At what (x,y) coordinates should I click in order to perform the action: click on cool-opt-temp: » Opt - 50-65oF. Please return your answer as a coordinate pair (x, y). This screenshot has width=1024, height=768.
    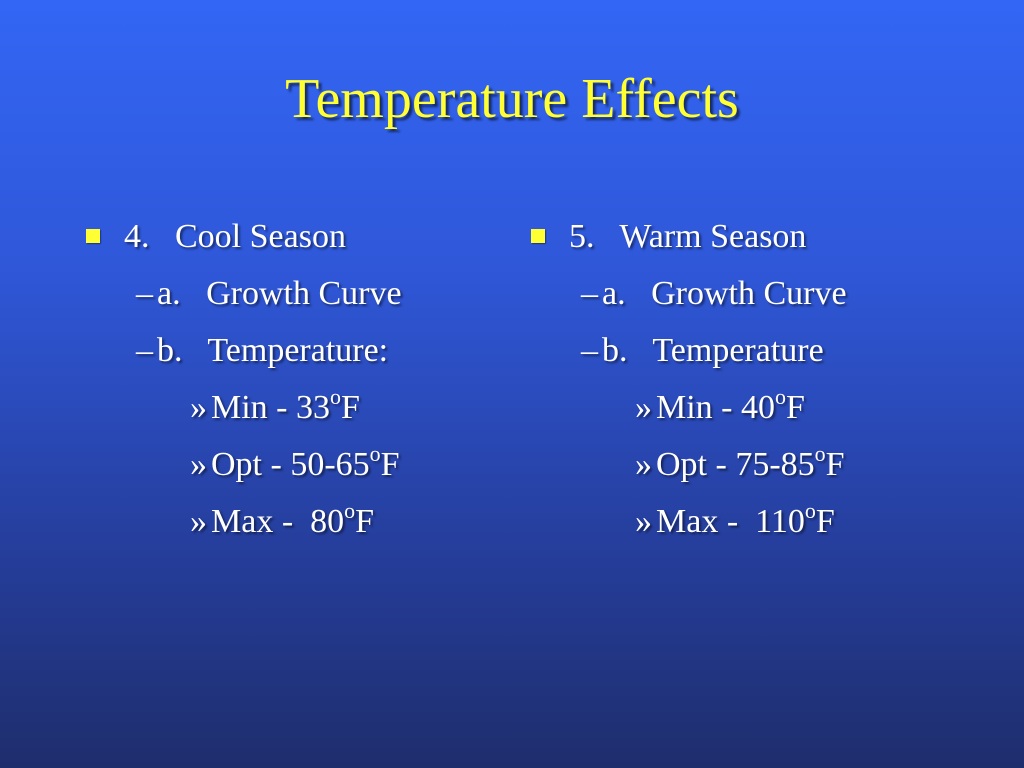
    Looking at the image, I should click on (306, 468).